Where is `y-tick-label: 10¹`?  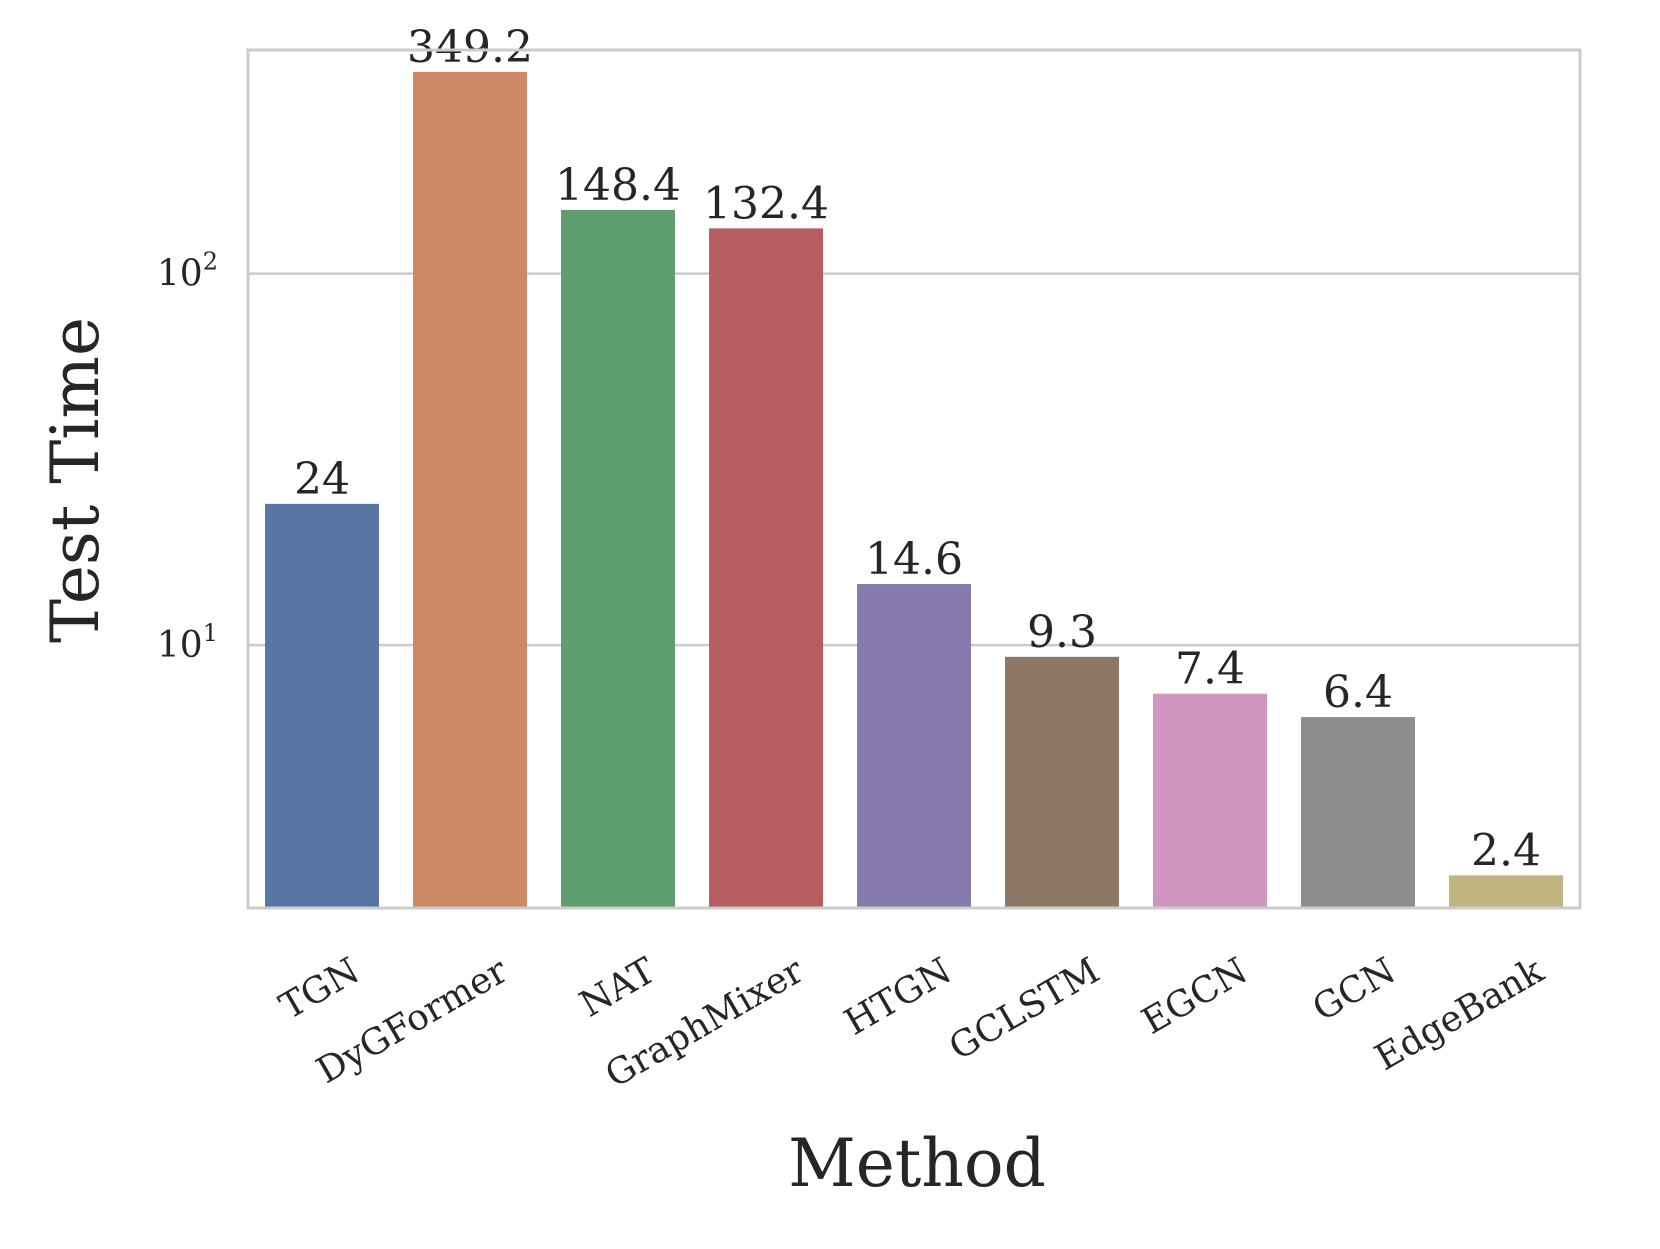
y-tick-label: 10¹ is located at coordinates (187, 642).